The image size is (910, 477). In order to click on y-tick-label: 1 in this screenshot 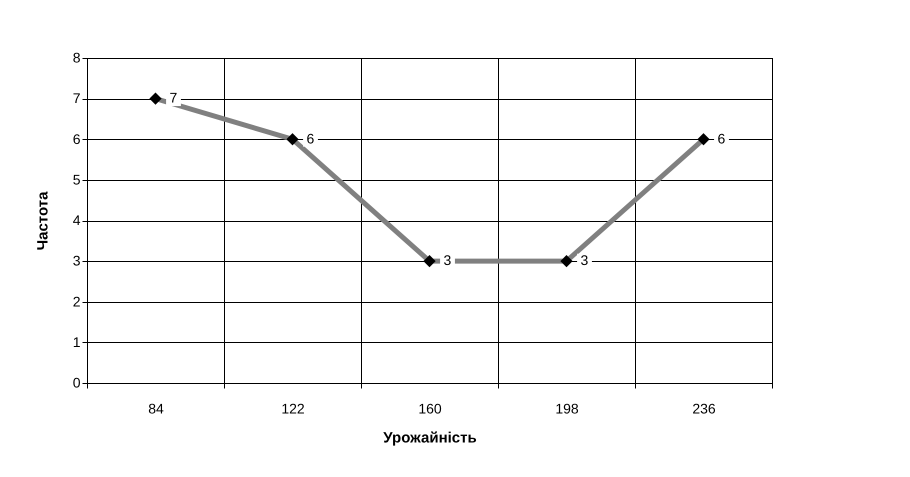, I will do `click(76, 342)`.